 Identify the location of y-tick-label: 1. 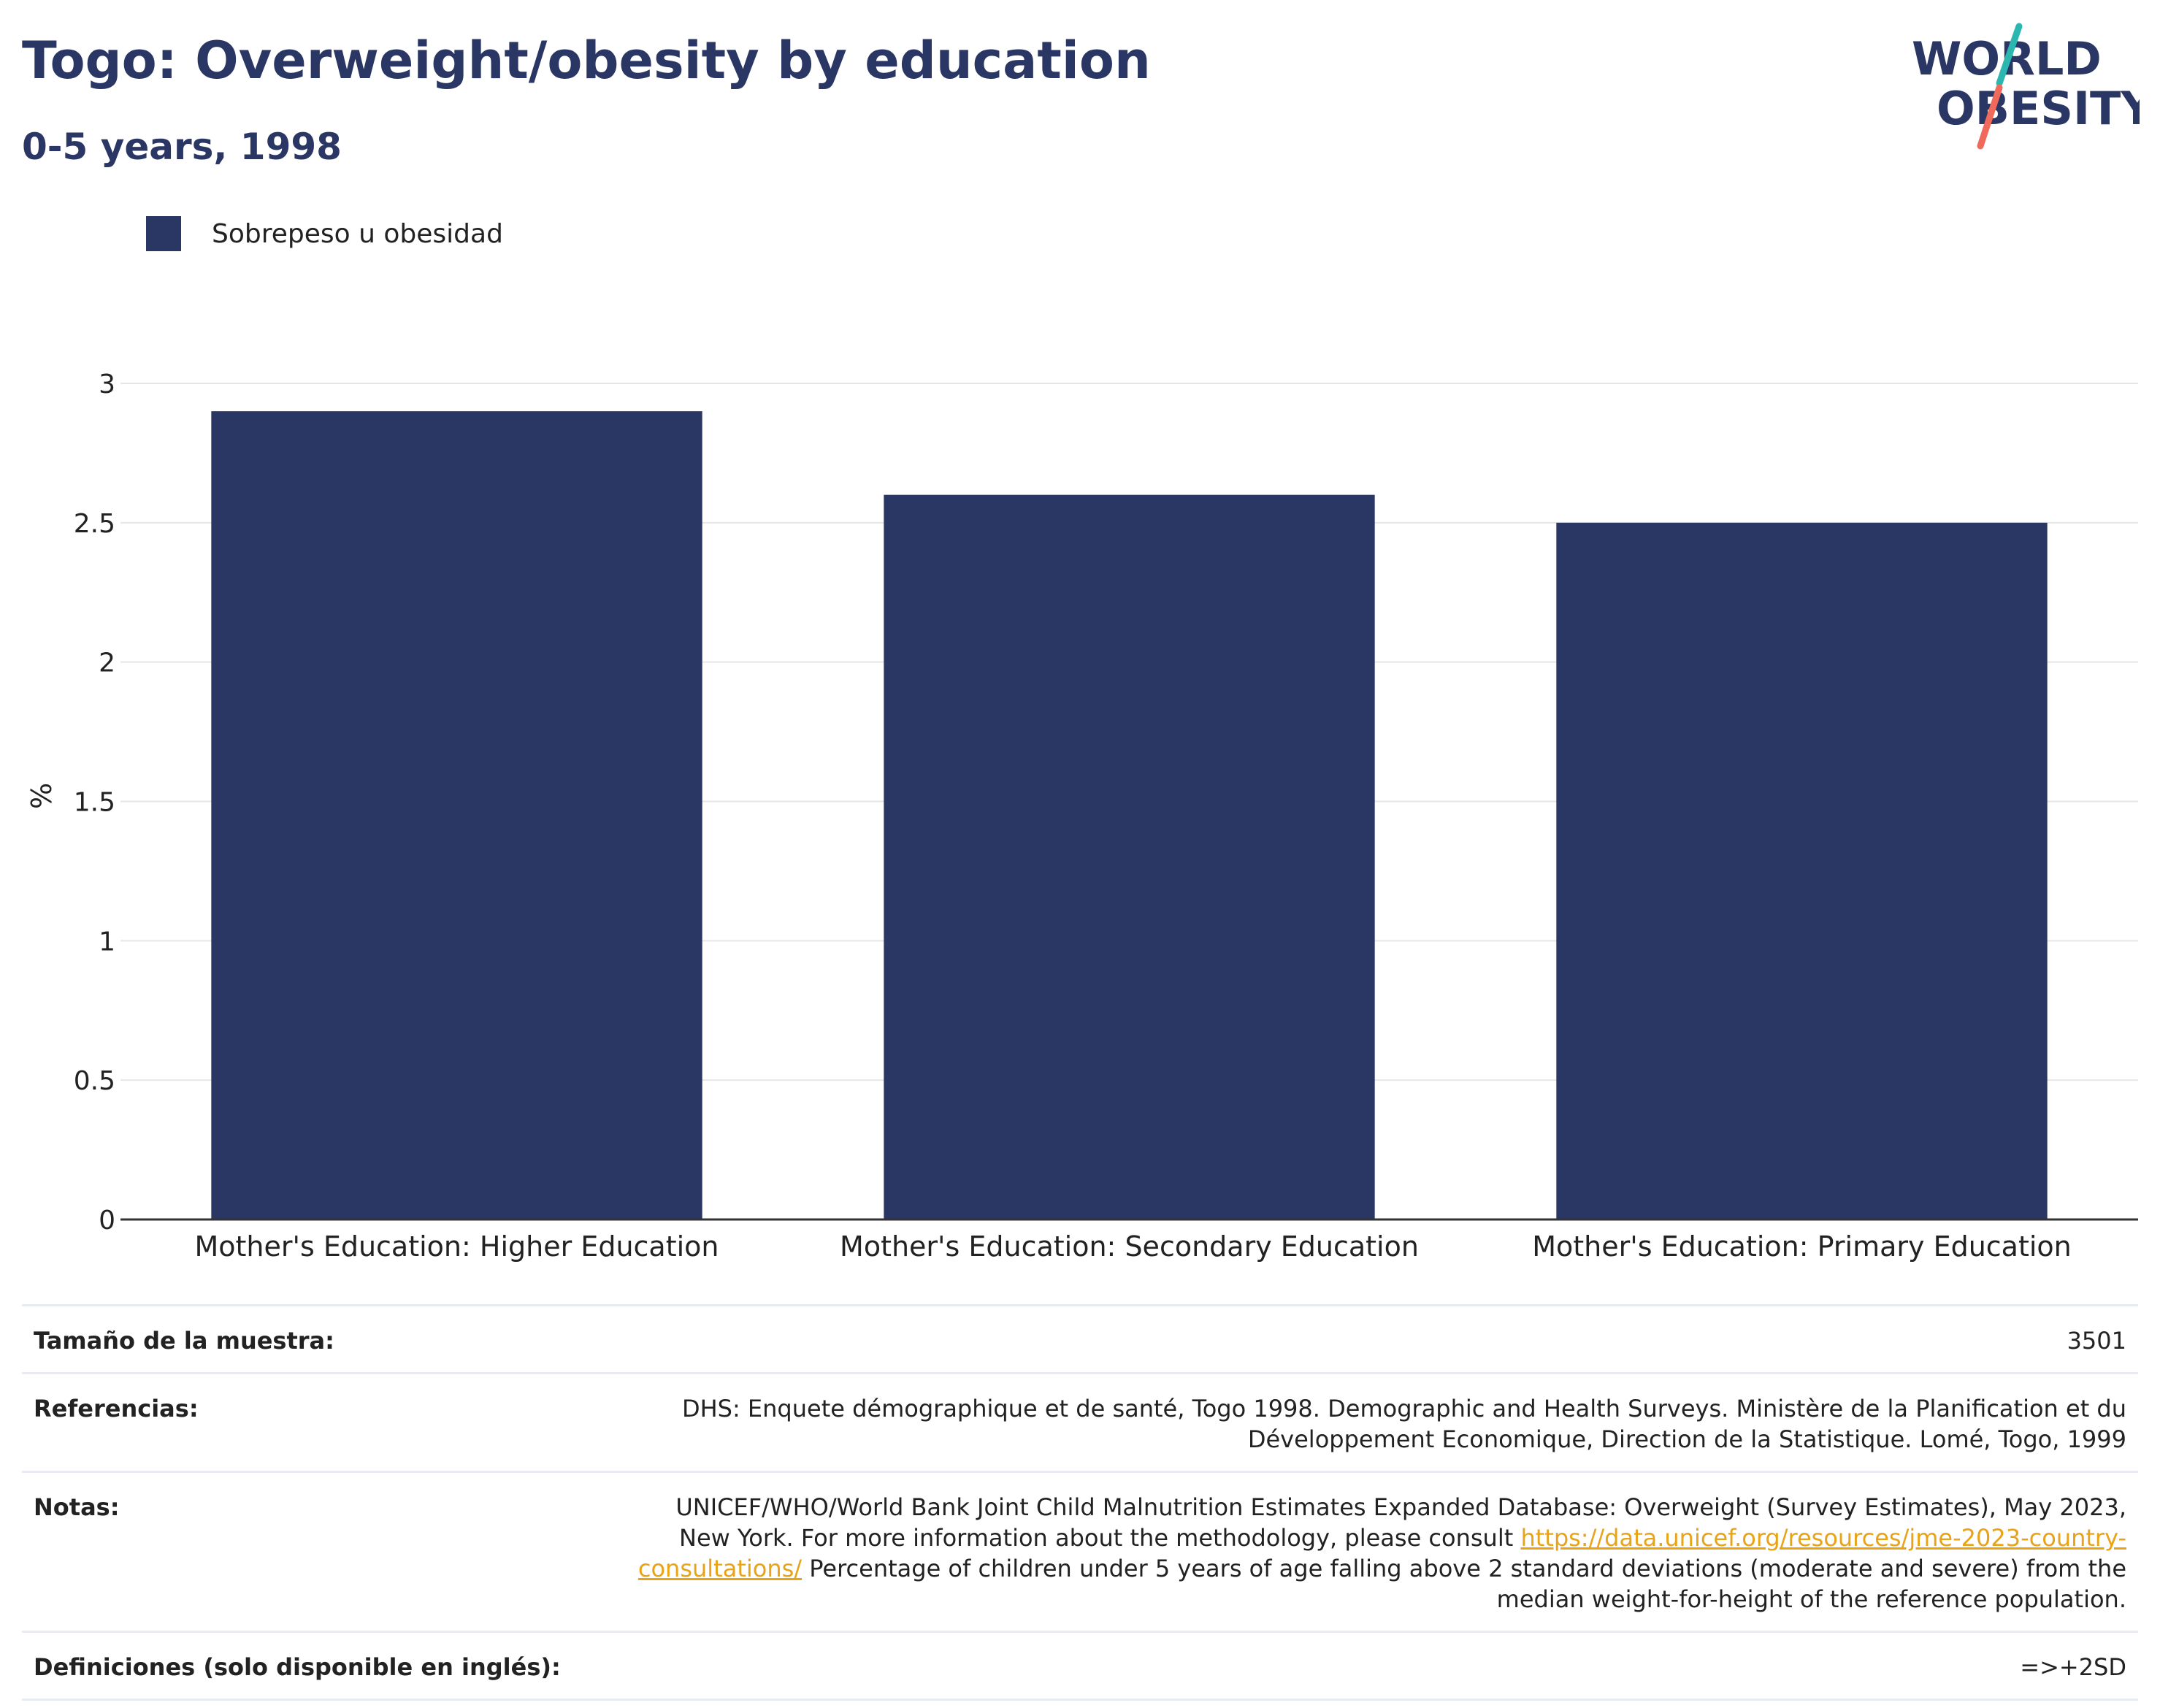
(107, 942).